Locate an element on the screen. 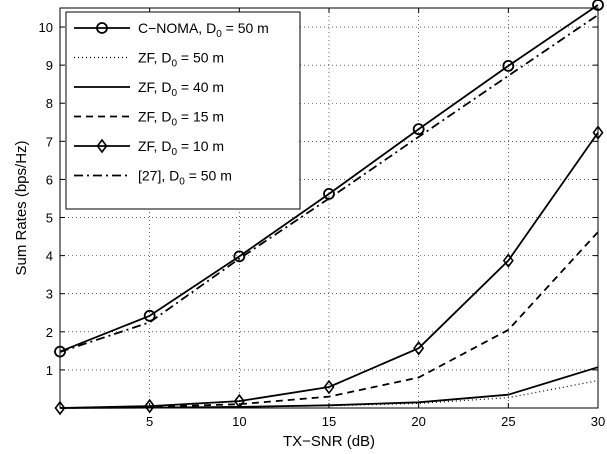  y-tick-label: 6 is located at coordinates (49, 179).